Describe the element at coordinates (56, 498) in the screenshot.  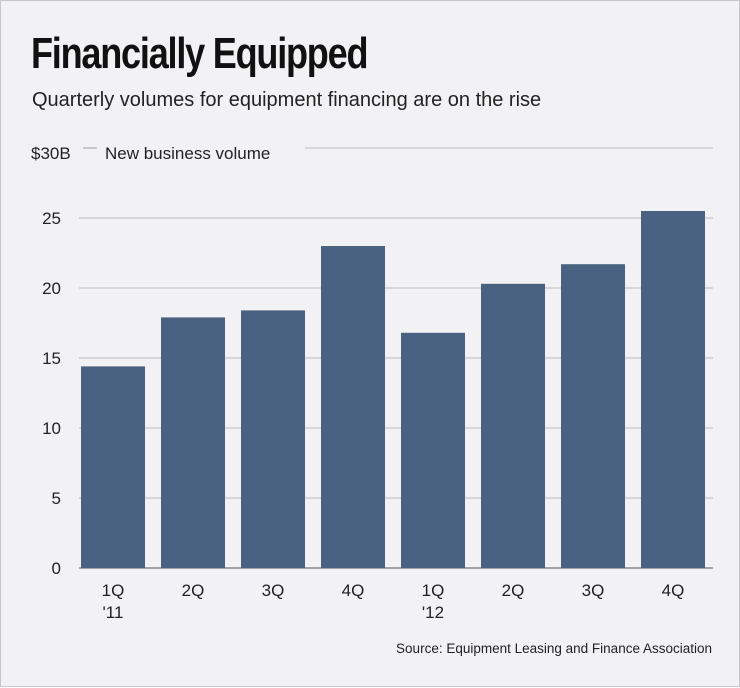
I see `y-tick-label: 5` at that location.